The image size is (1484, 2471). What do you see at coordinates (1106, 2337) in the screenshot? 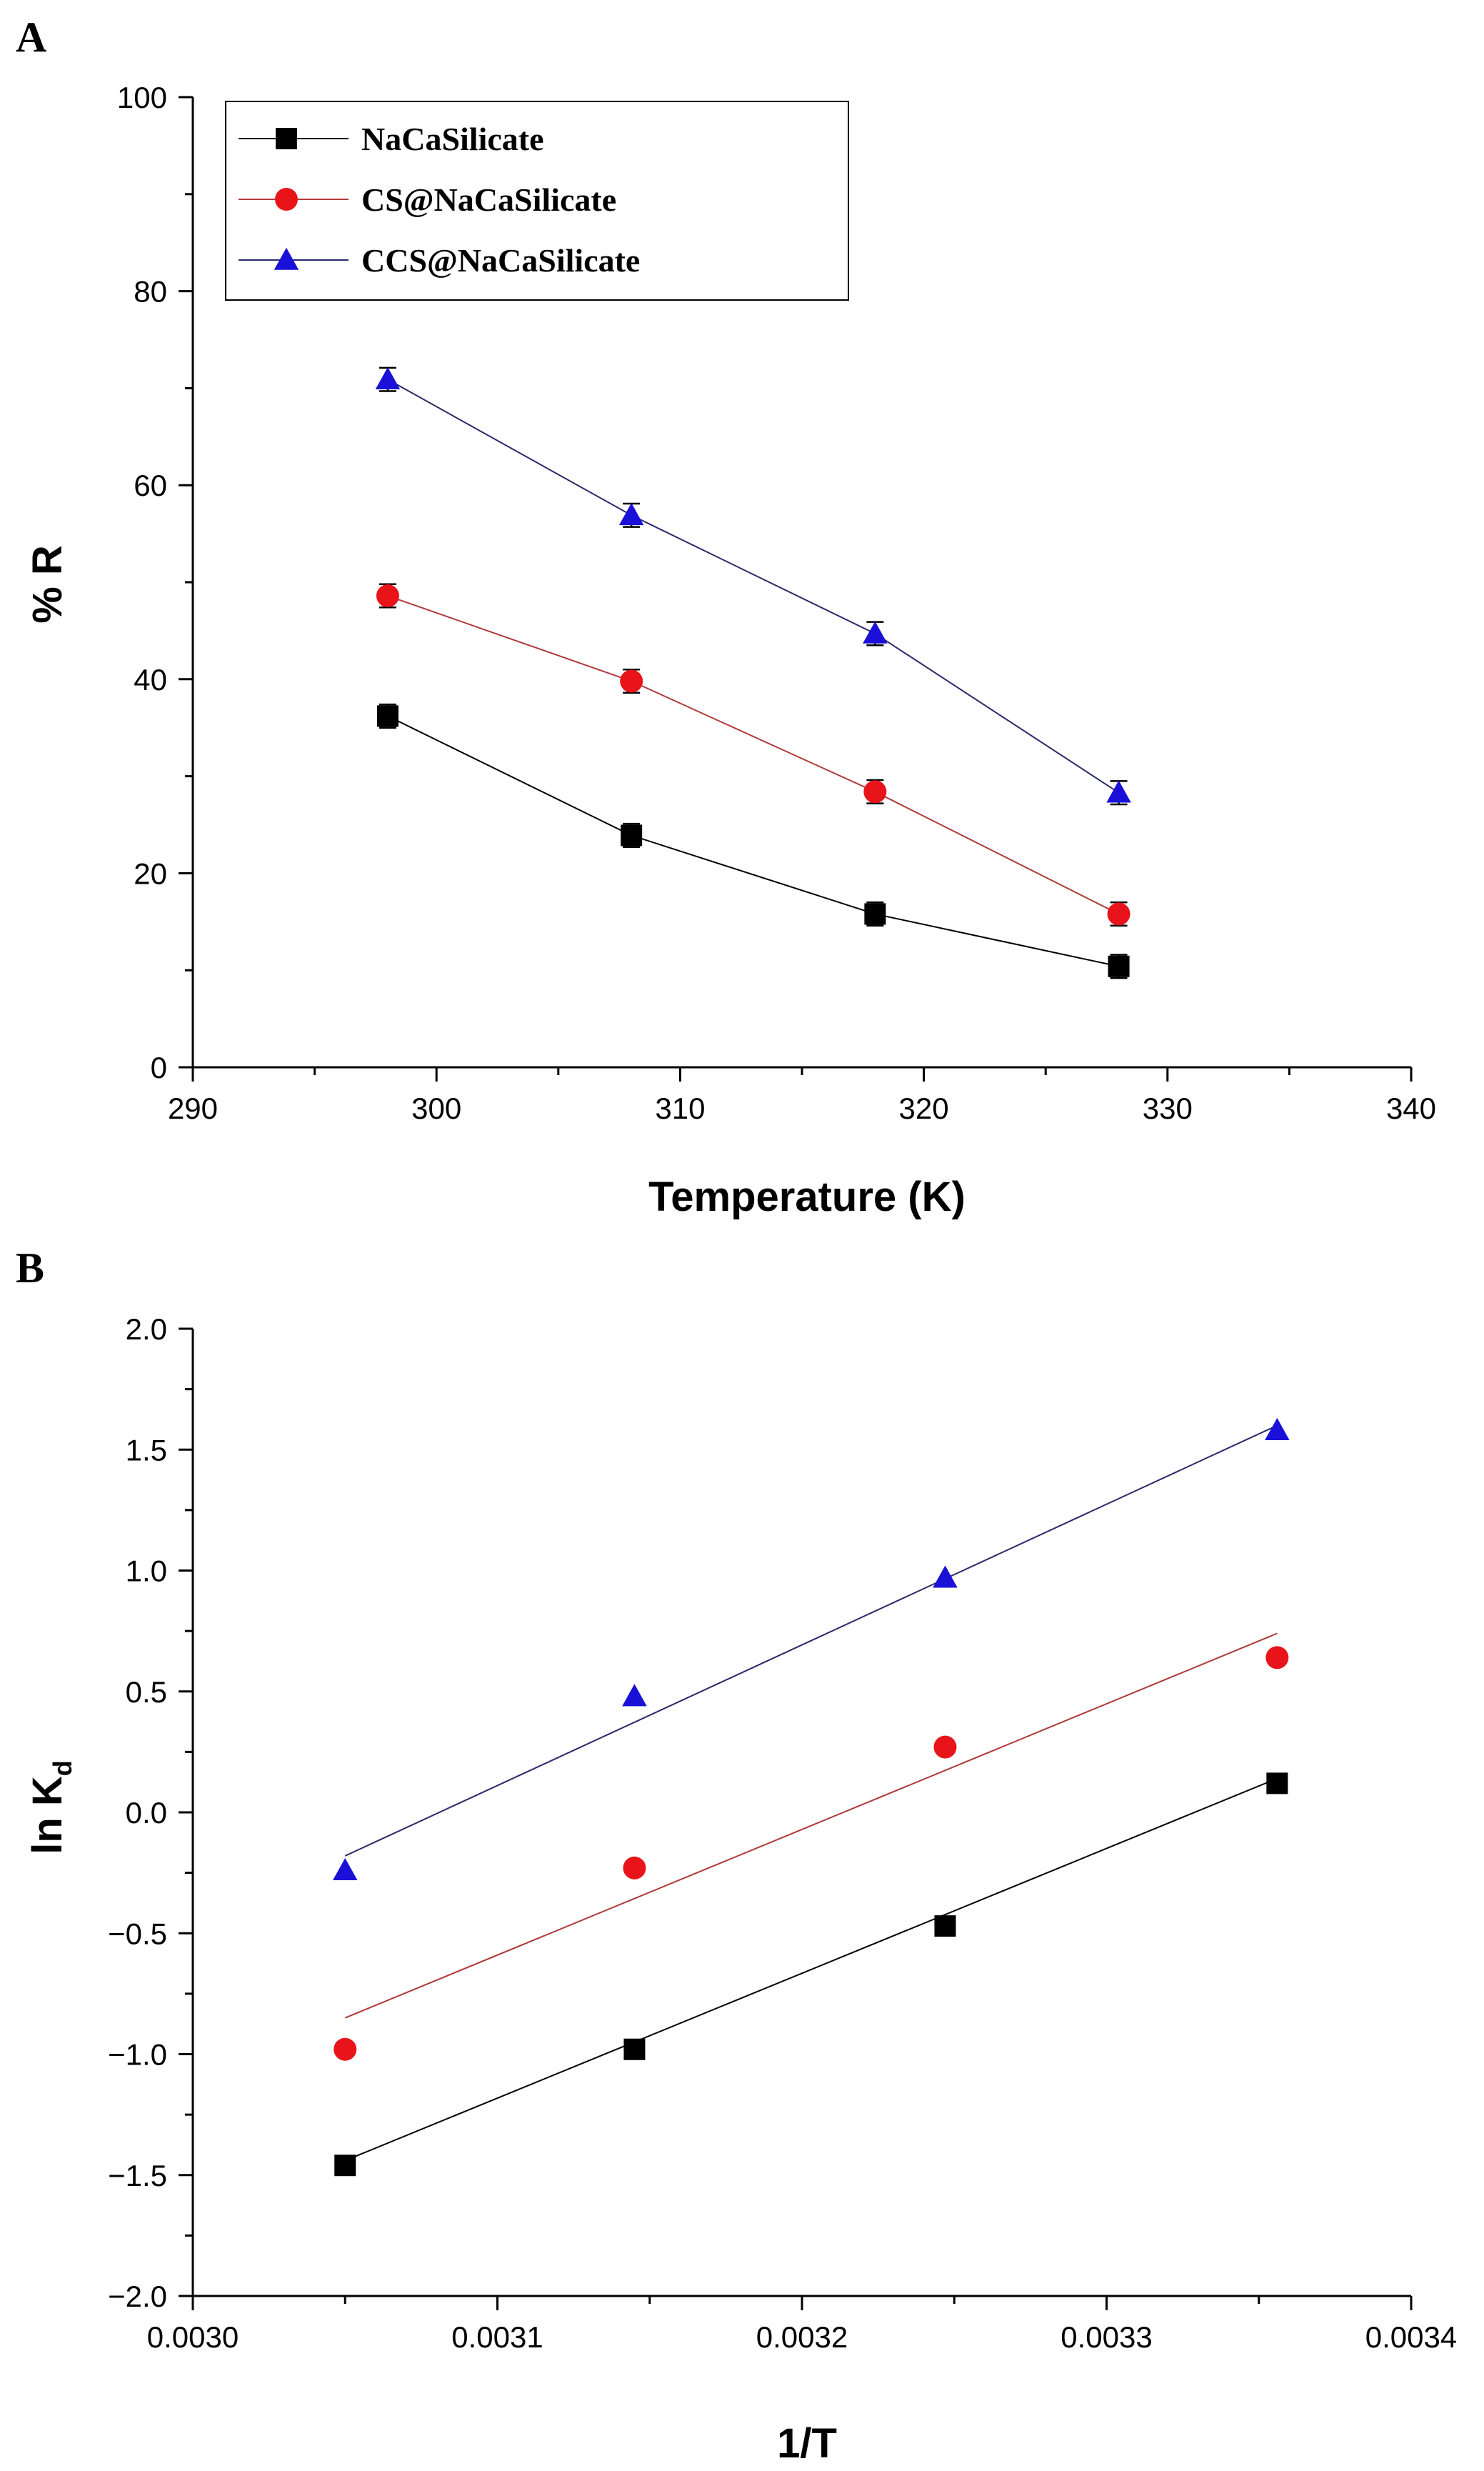
I see `panel-b-x-tick-label: 0.0033` at bounding box center [1106, 2337].